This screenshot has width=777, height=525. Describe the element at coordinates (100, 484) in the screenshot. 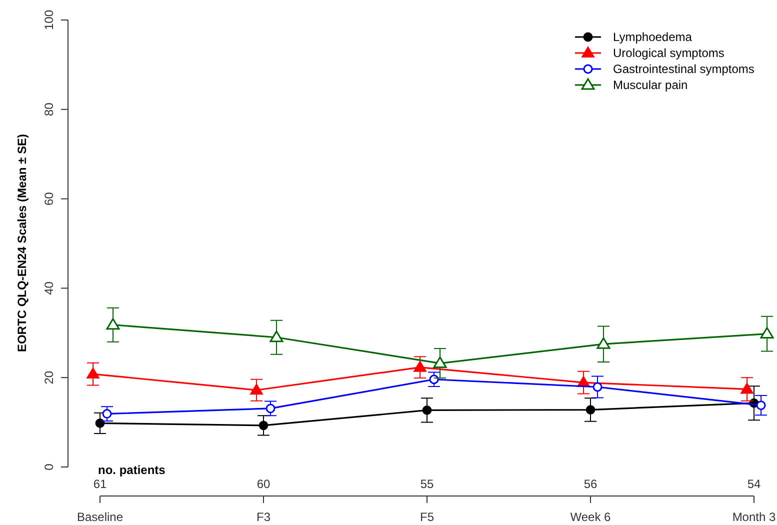

I see `text: 61` at that location.